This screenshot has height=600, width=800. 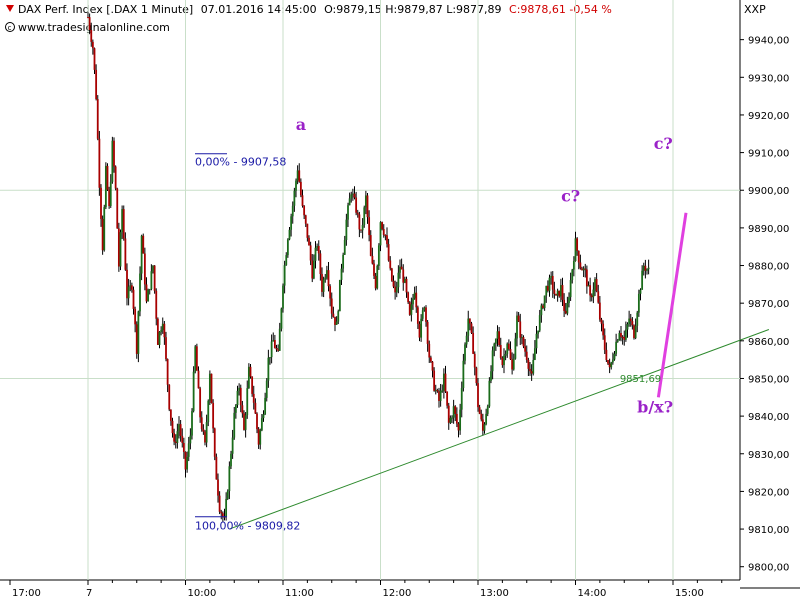 What do you see at coordinates (397, 593) in the screenshot?
I see `x-tick-label: 12:00` at bounding box center [397, 593].